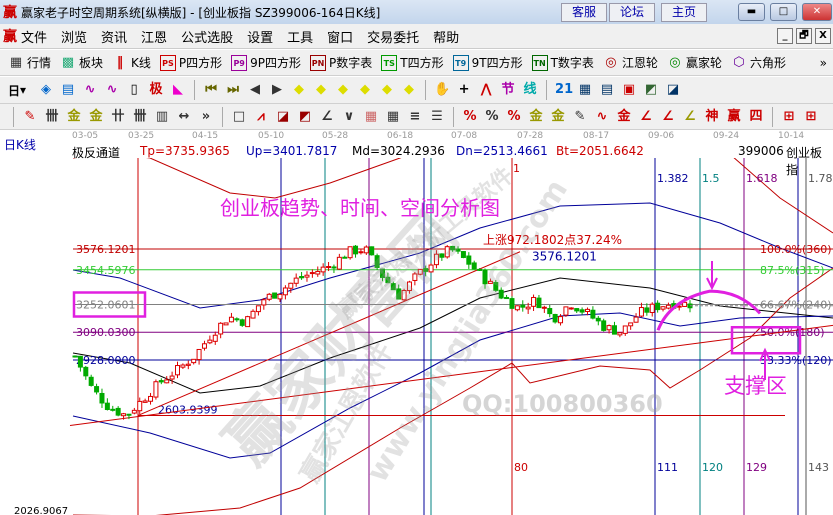  Describe the element at coordinates (629, 89) in the screenshot. I see `save-icon: ▣` at that location.